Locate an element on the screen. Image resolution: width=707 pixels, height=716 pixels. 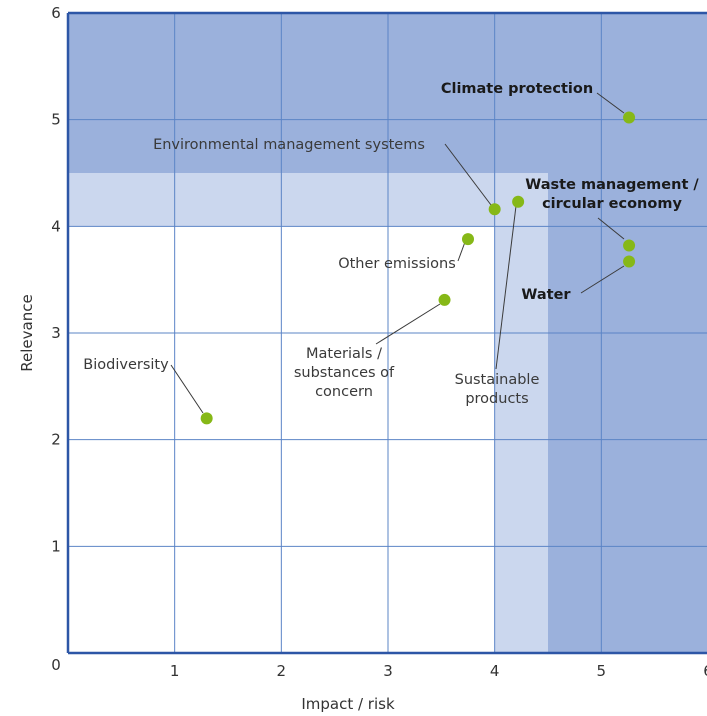
point-label-line: Waste management / is located at coordinates (612, 185).